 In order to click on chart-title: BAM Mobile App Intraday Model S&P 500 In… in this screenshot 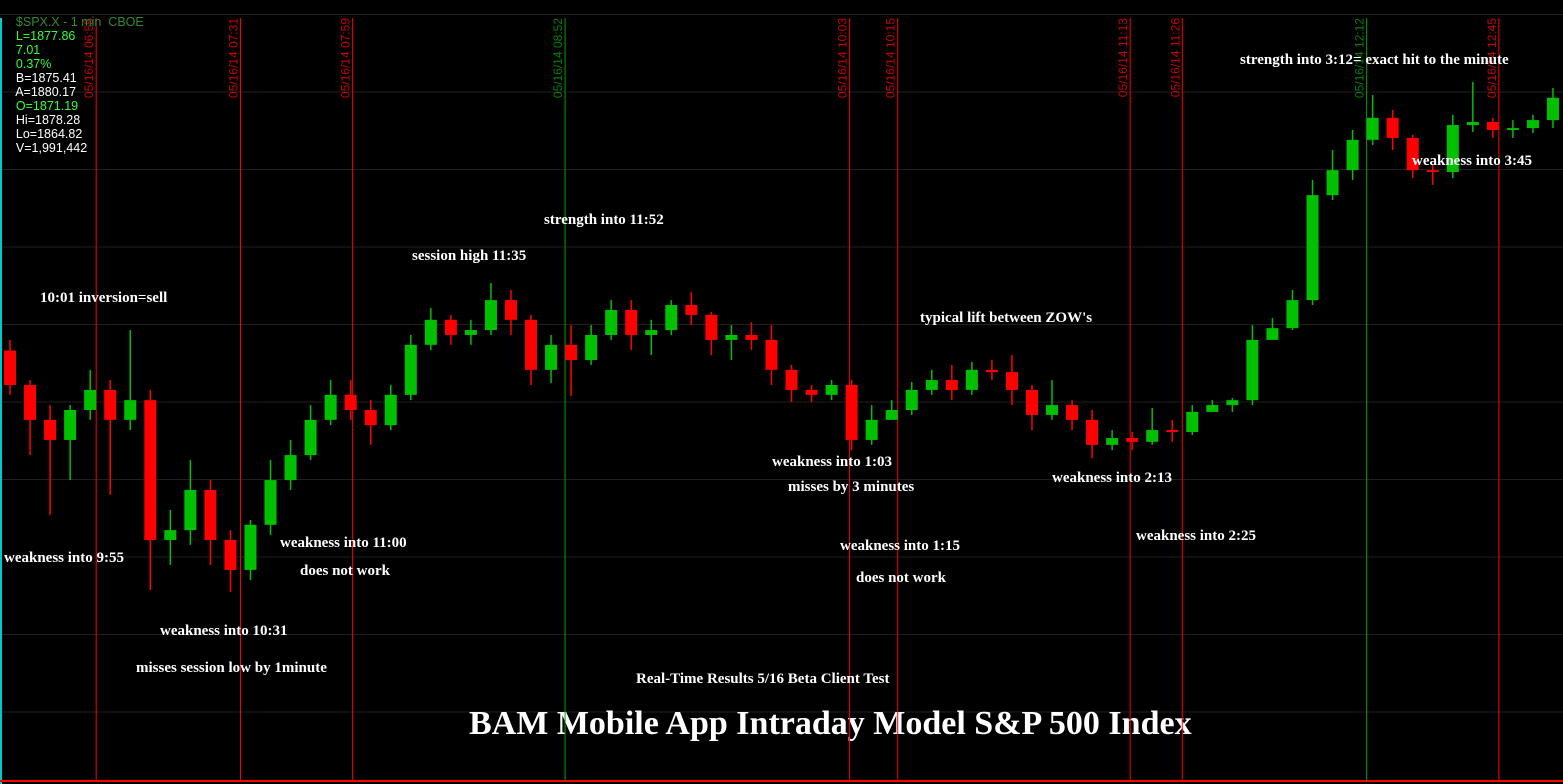, I will do `click(830, 723)`.